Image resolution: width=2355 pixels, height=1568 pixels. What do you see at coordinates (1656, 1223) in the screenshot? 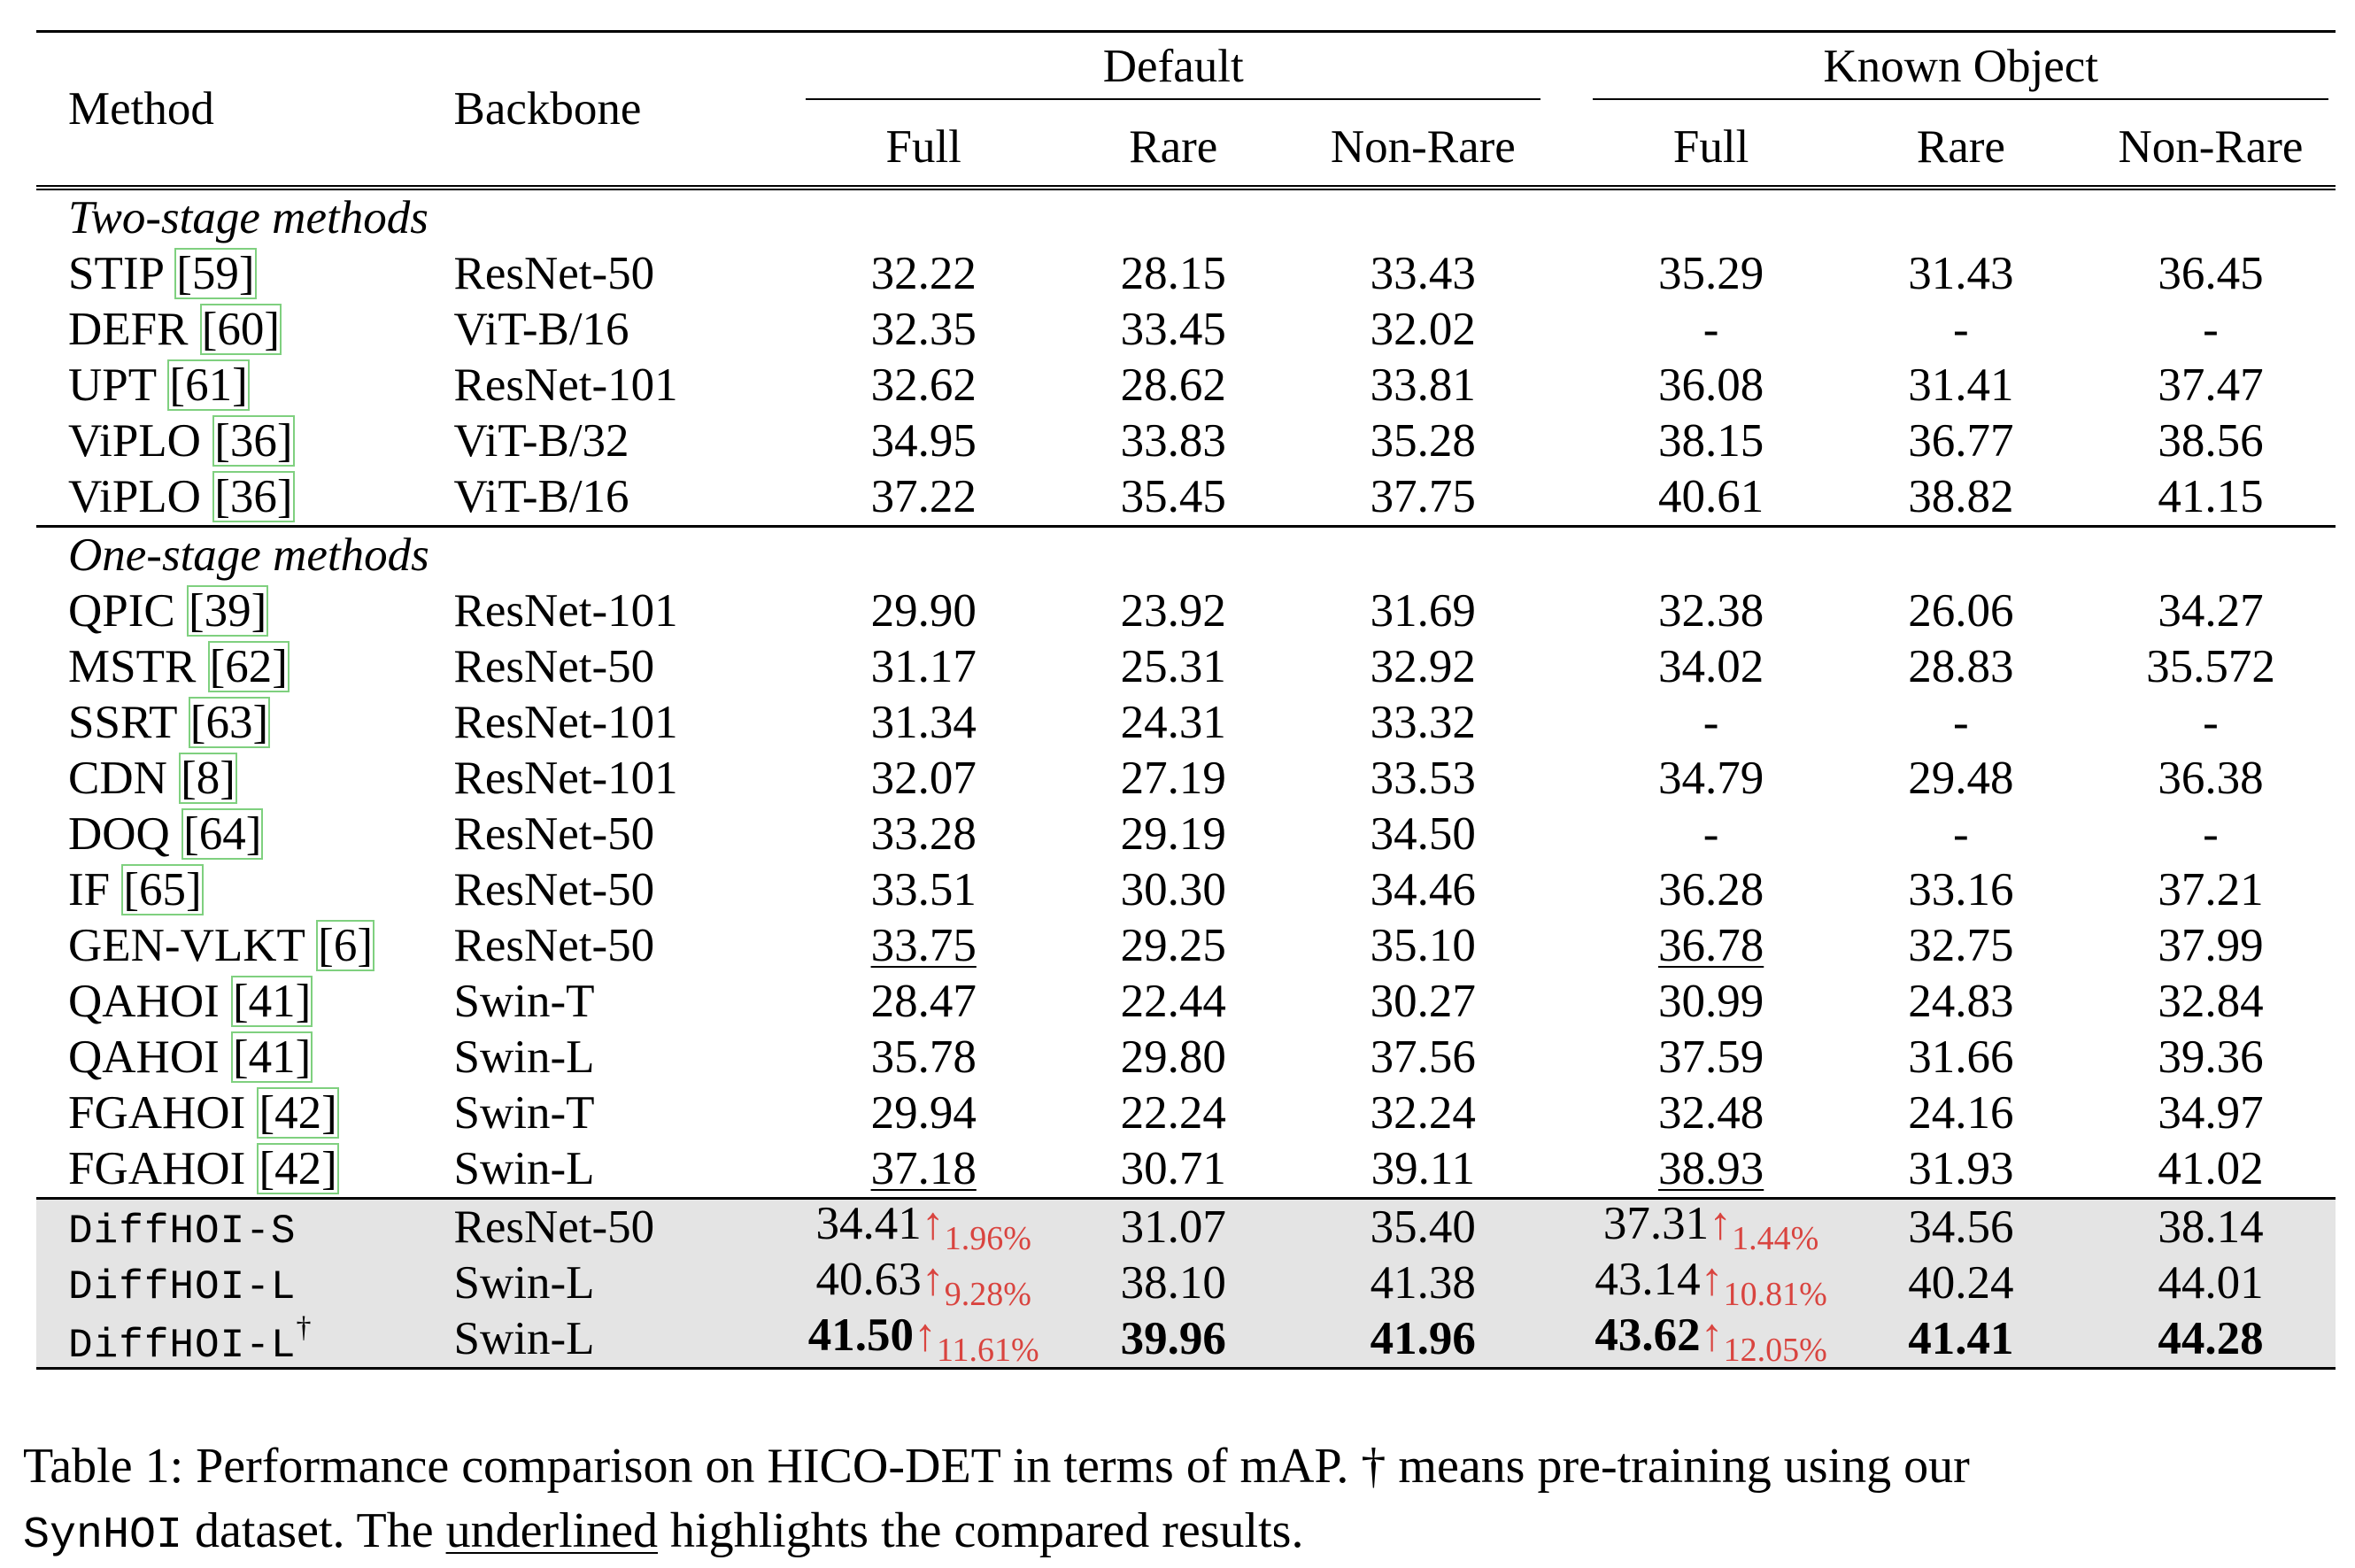
I see `value-text: 37.31` at bounding box center [1656, 1223].